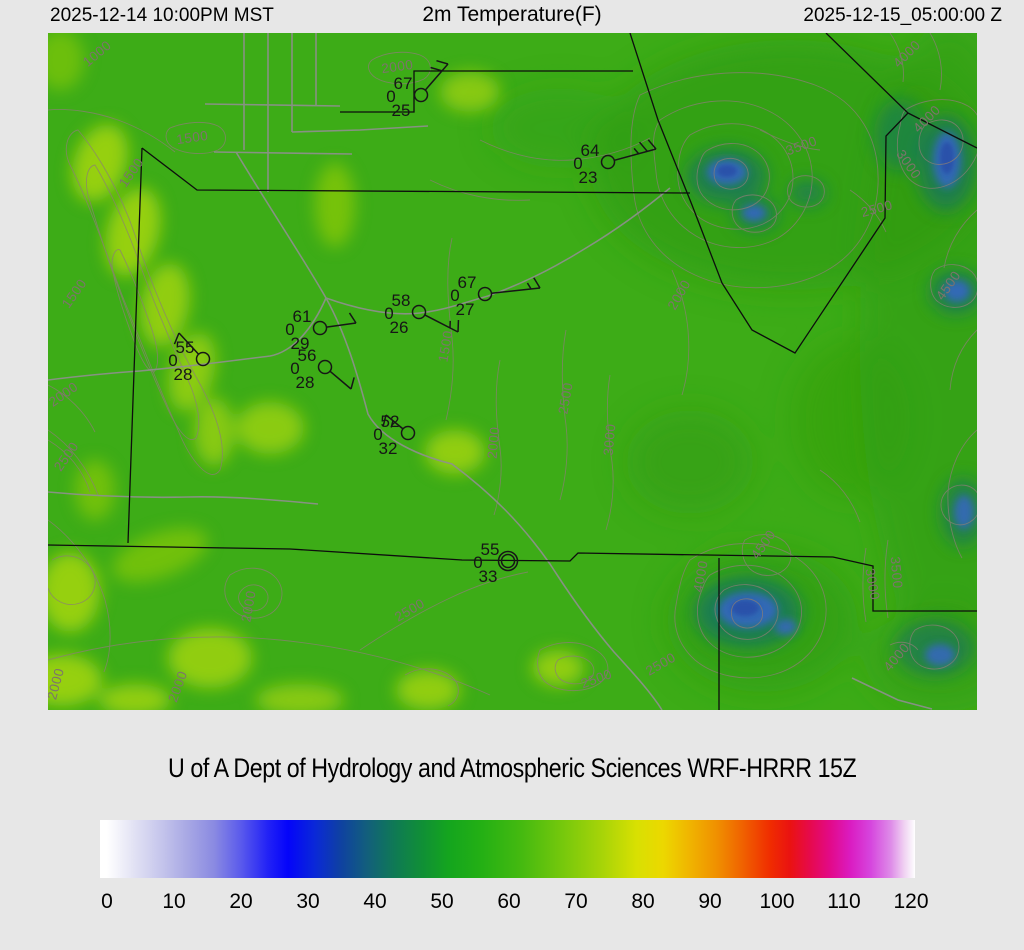 This screenshot has height=950, width=1024. Describe the element at coordinates (399, 327) in the screenshot. I see `station-dewpoint: 26` at that location.